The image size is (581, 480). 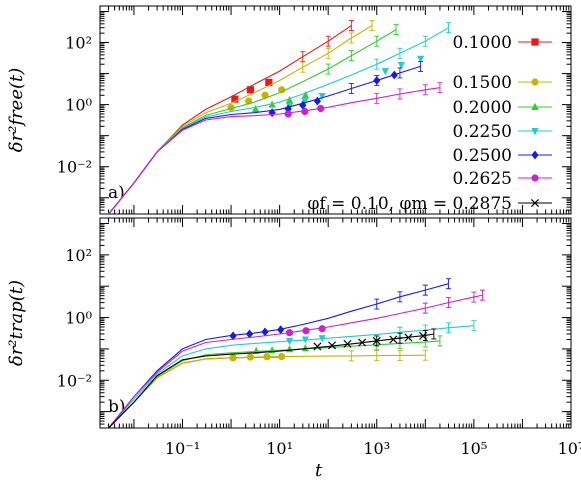 I want to click on x-tick-label: 10³, so click(x=376, y=448).